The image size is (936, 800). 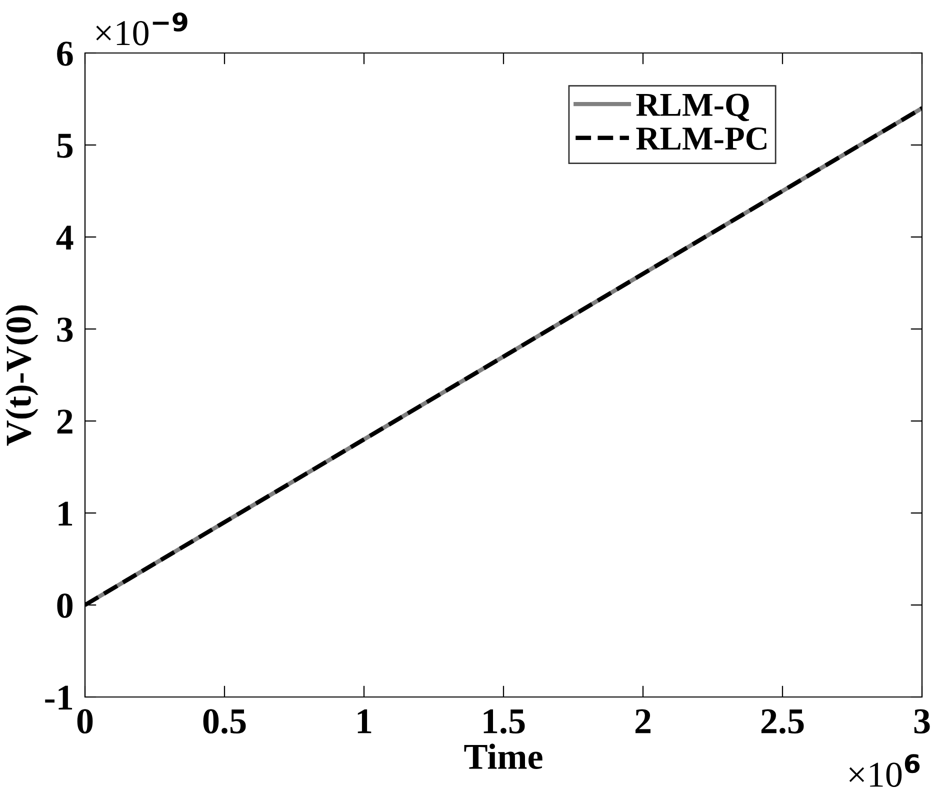 What do you see at coordinates (85, 721) in the screenshot?
I see `x-tick-label: 0` at bounding box center [85, 721].